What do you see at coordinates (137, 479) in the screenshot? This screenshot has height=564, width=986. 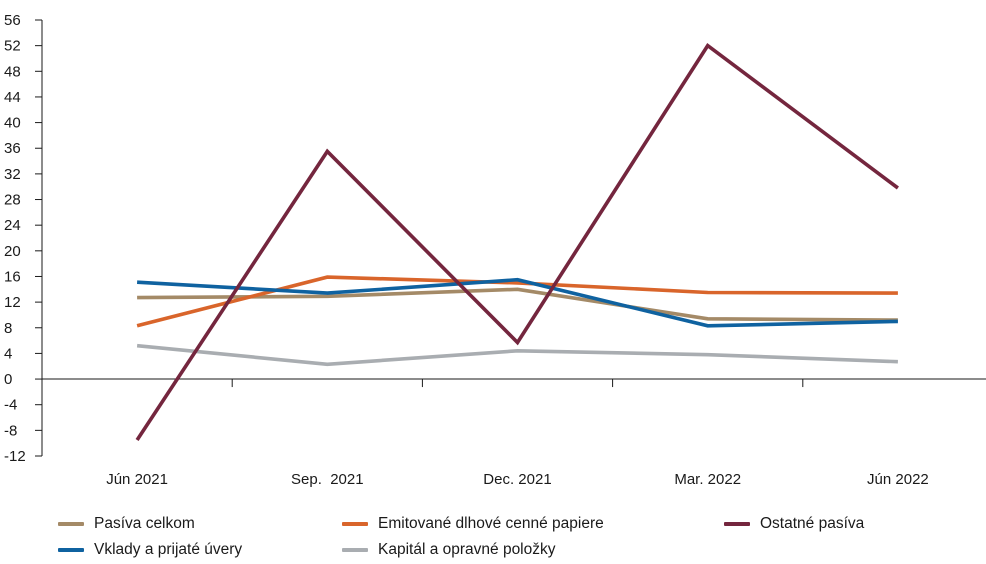 I see `x-tick-label: Jún 2021` at bounding box center [137, 479].